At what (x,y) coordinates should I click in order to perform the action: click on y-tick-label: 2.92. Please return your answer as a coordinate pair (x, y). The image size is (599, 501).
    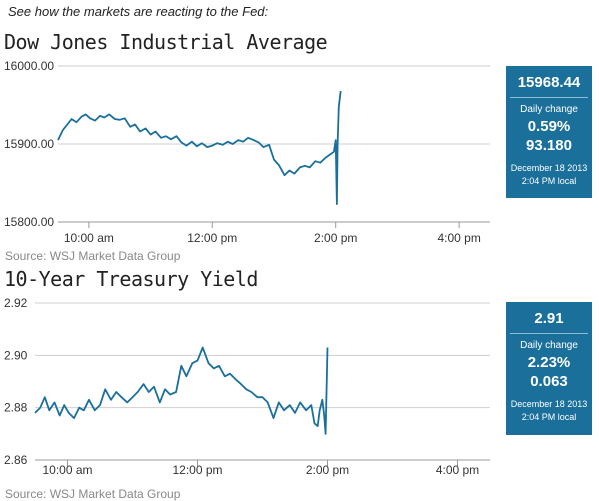
    Looking at the image, I should click on (16, 303).